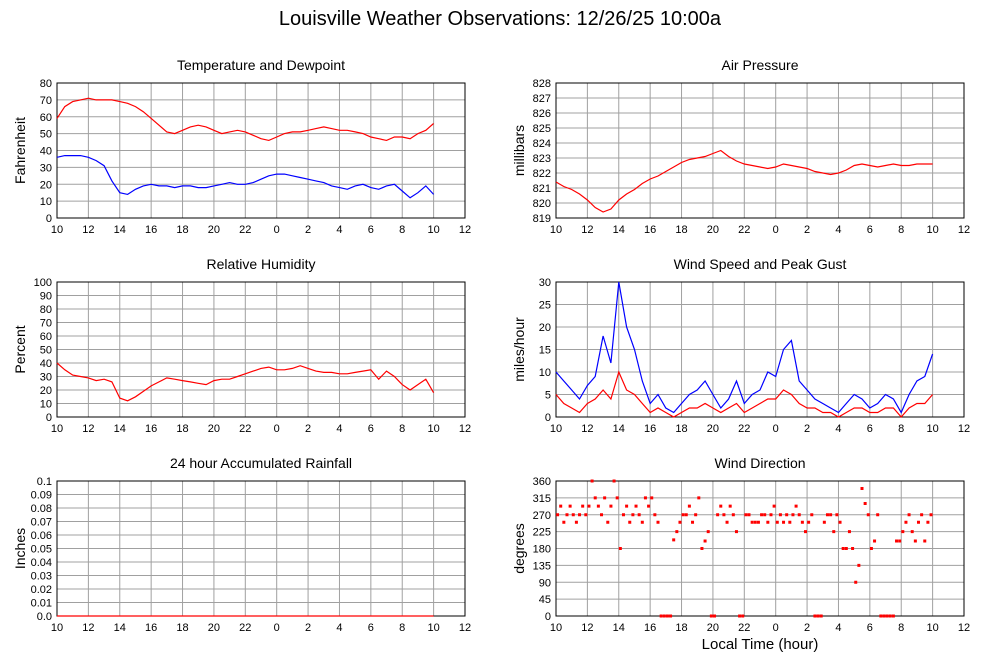 This screenshot has width=1000, height=660. Describe the element at coordinates (20, 548) in the screenshot. I see `y-axis-label: Inches` at that location.